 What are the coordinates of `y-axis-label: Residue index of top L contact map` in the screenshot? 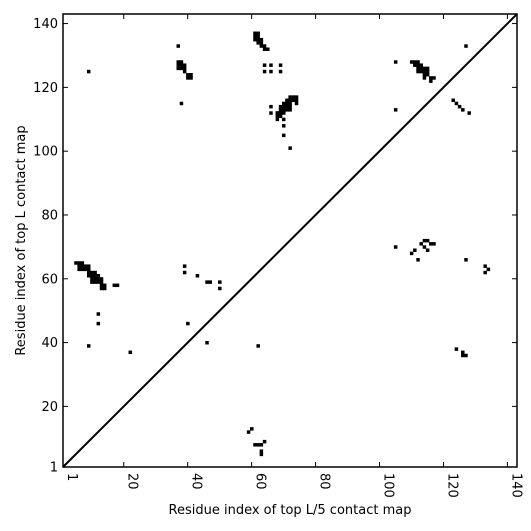 It's located at (21, 240).